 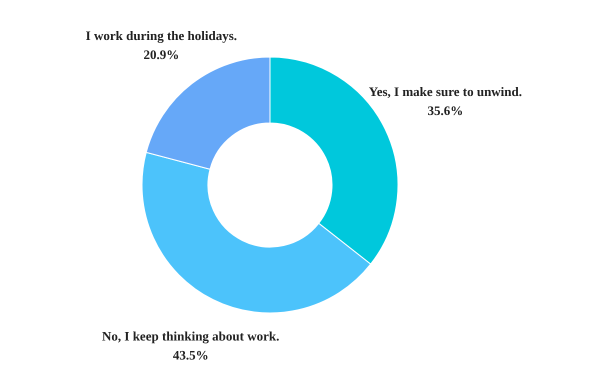 What do you see at coordinates (190, 354) in the screenshot?
I see `data-label: 43.5%` at bounding box center [190, 354].